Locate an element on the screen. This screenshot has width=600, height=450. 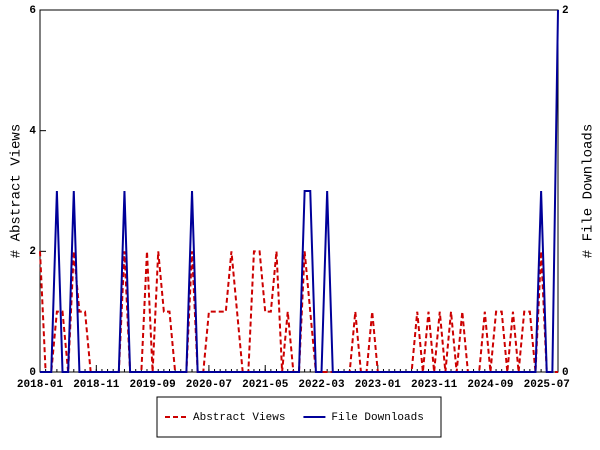
y2-tick-label: 2 is located at coordinates (565, 11).